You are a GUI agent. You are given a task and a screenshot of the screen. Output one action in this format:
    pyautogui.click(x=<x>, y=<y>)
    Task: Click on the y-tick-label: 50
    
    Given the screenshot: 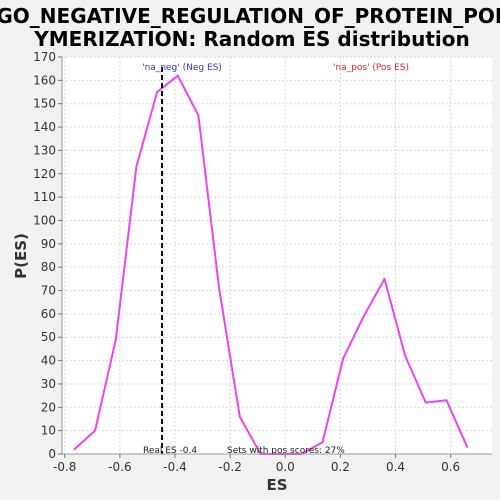 What is the action you would take?
    pyautogui.click(x=48, y=337)
    